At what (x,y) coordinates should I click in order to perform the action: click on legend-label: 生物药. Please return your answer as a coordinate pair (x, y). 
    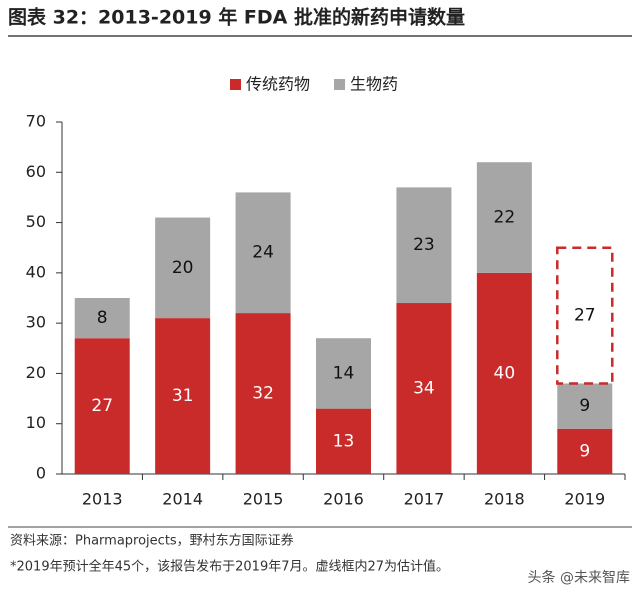
    Looking at the image, I should click on (374, 84).